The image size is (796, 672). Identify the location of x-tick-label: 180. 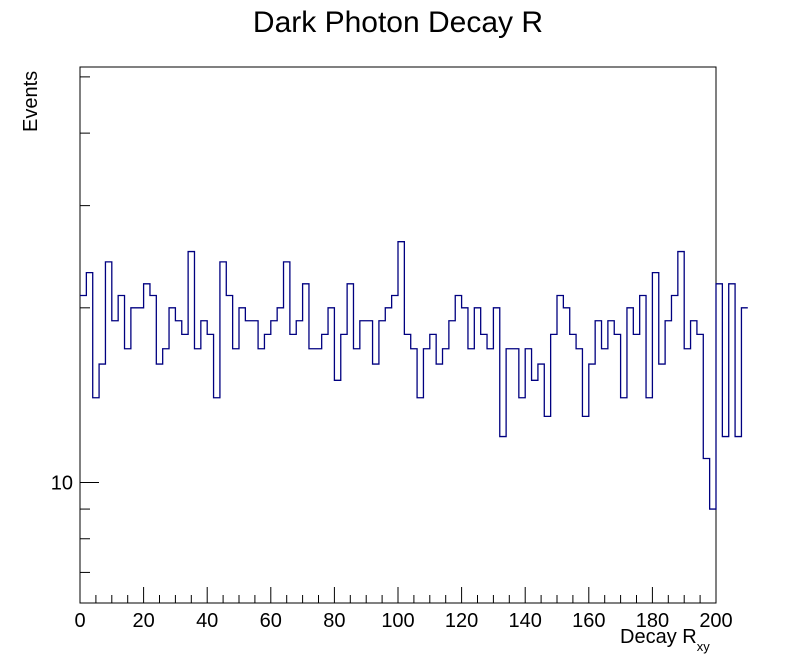
(652, 621).